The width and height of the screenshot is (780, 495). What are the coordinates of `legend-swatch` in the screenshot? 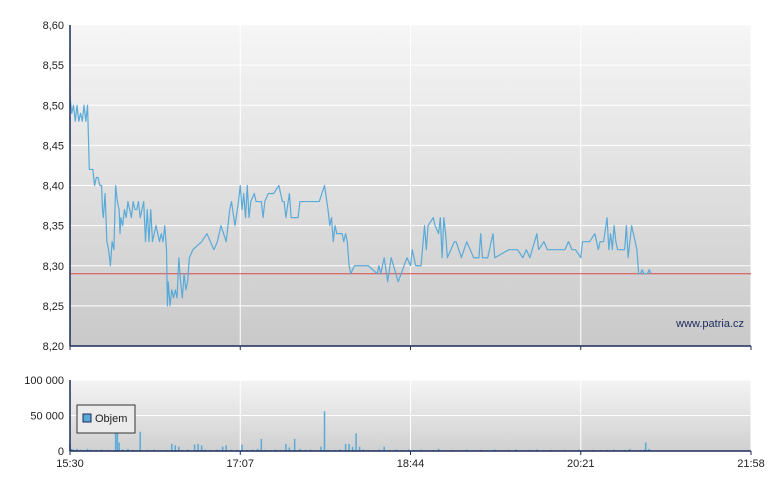 It's located at (87, 418).